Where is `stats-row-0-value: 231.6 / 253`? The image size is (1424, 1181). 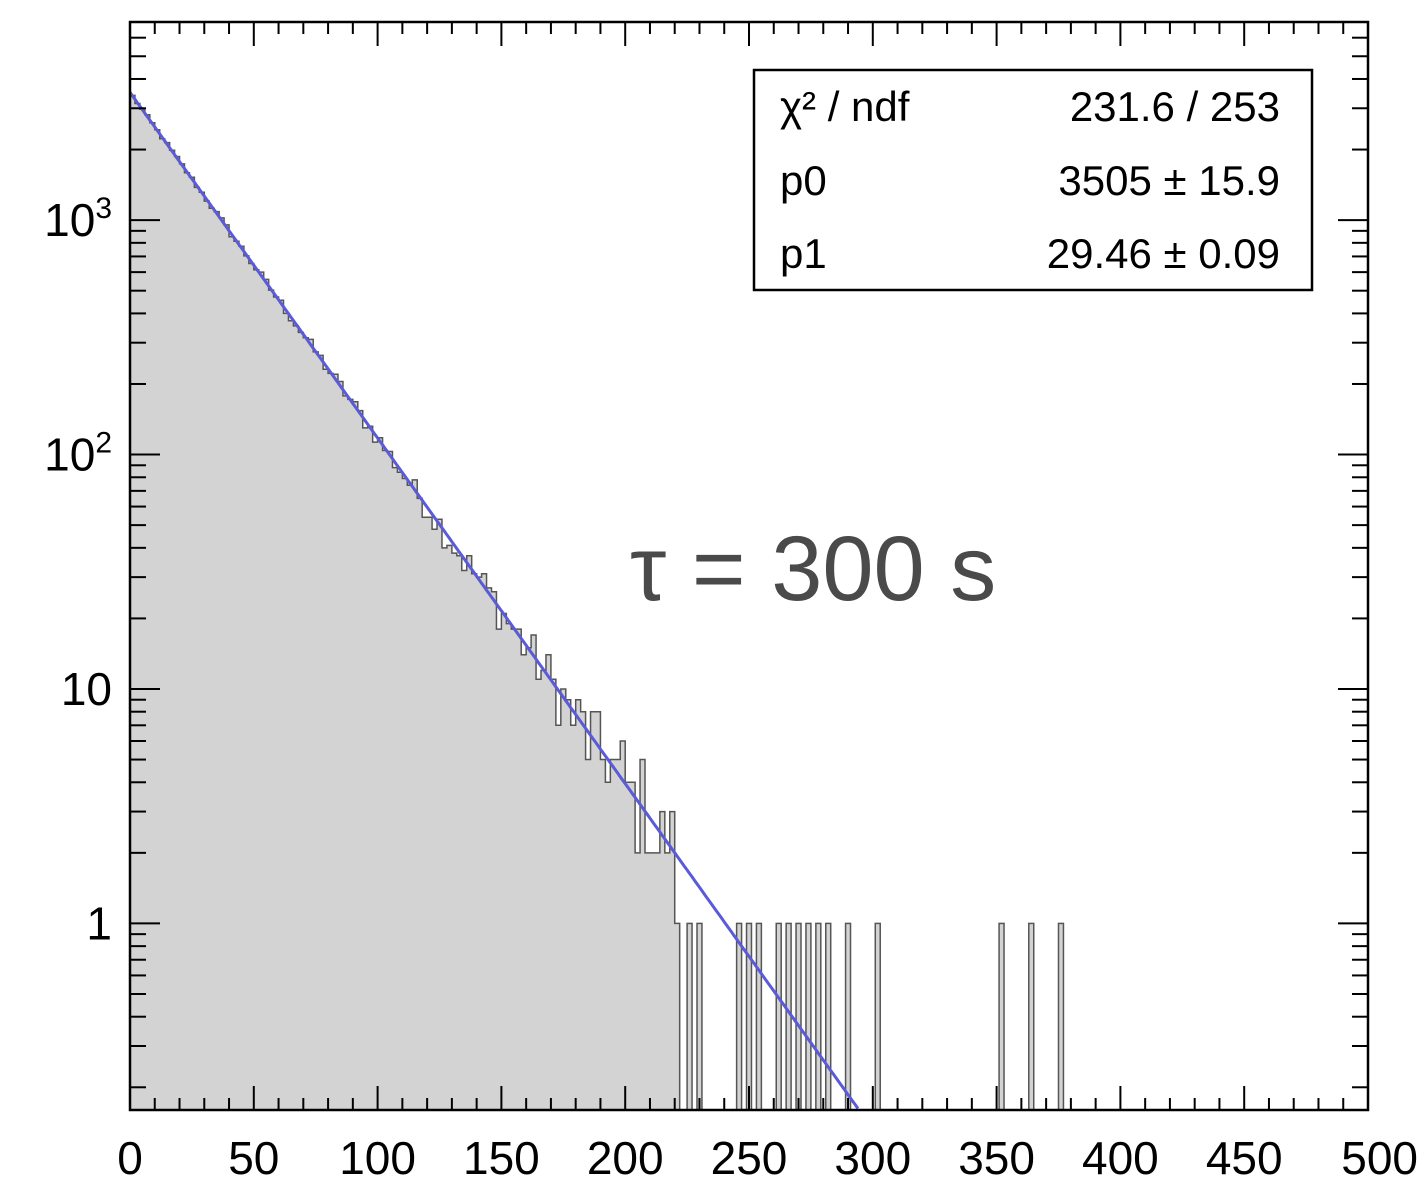
stats-row-0-value: 231.6 / 253 is located at coordinates (1175, 106).